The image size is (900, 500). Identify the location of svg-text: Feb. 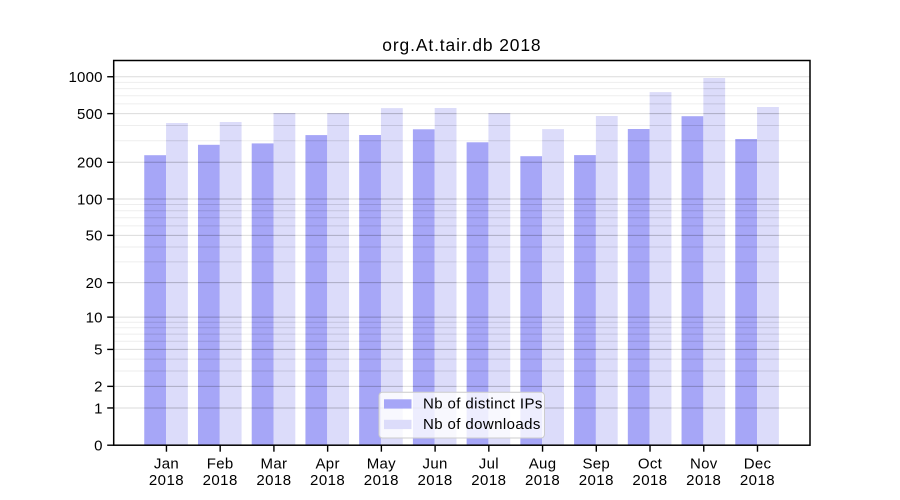
(220, 463).